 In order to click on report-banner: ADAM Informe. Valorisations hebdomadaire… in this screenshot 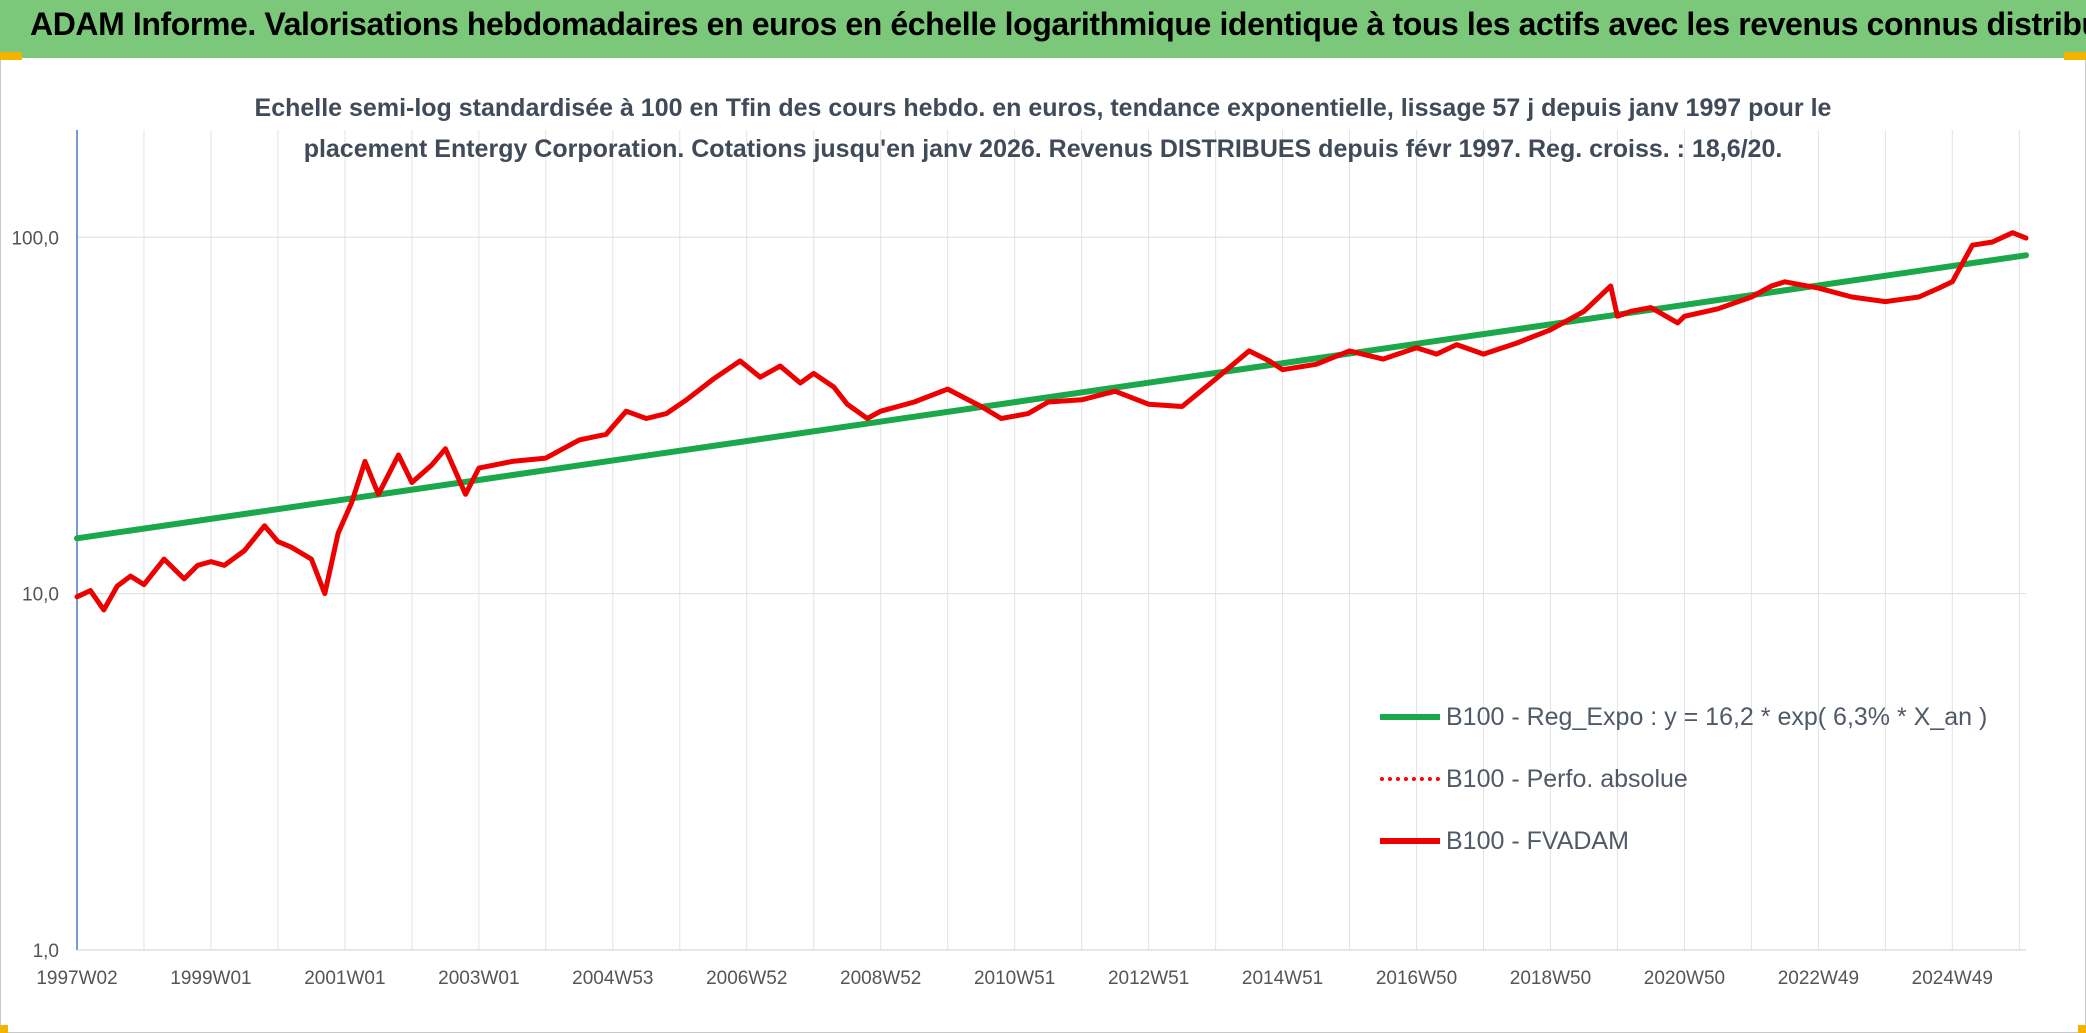, I will do `click(1043, 29)`.